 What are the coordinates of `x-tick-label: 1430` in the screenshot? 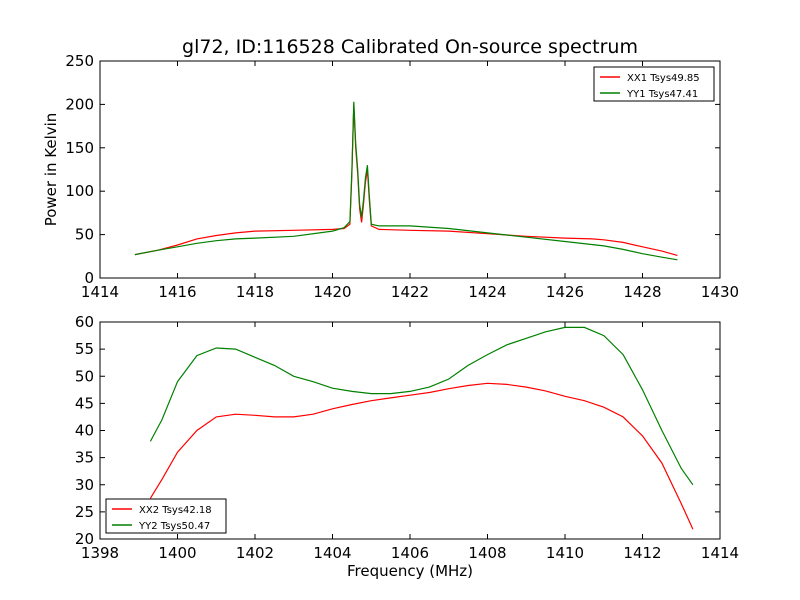 It's located at (720, 292).